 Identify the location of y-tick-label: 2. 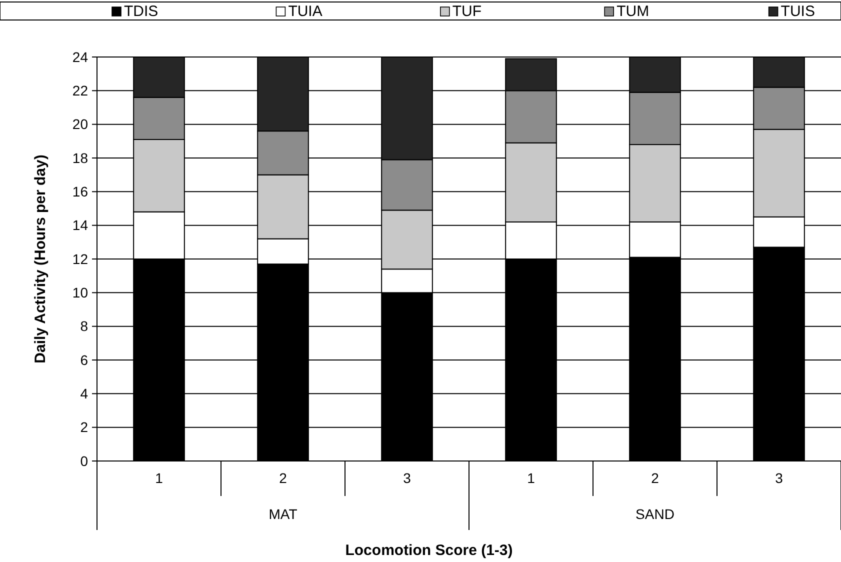
(84, 427).